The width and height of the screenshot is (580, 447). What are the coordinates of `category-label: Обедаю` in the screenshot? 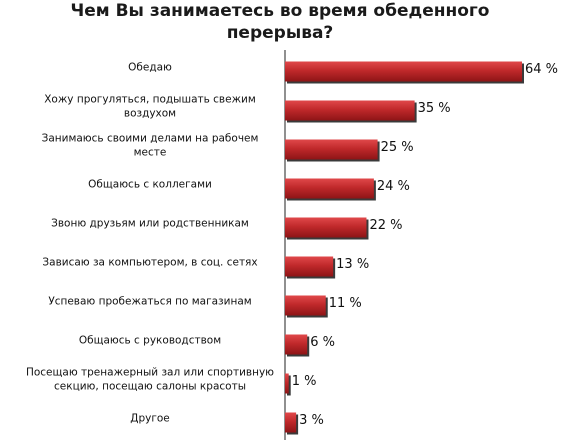 It's located at (150, 68).